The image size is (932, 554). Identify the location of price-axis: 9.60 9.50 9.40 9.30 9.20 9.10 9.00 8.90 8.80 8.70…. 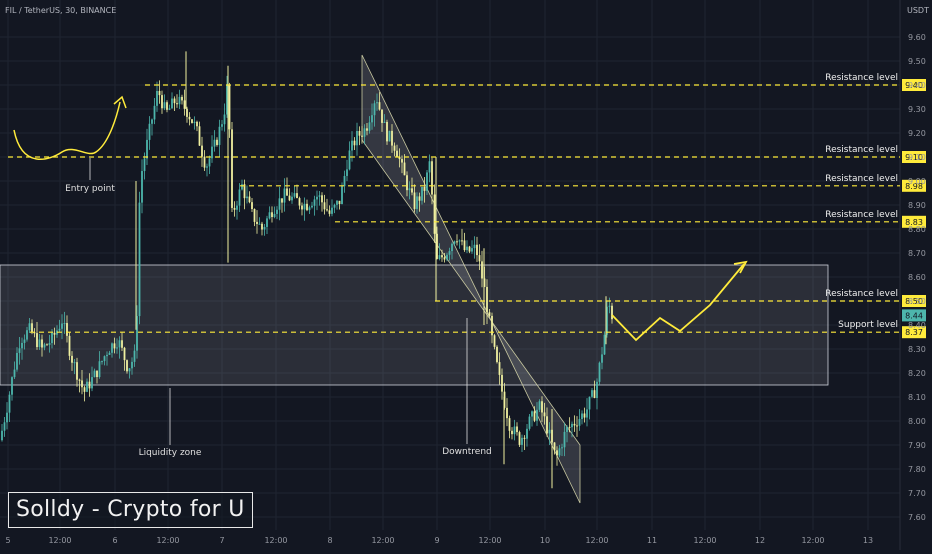
(917, 277).